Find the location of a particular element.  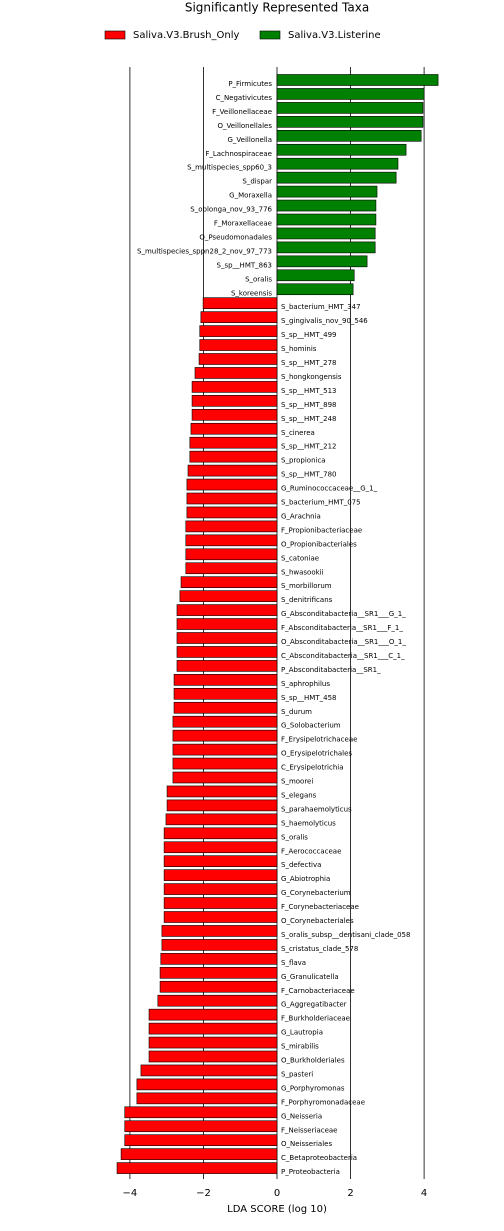

category-label: S_bacterium_HMT_347 is located at coordinates (321, 307).